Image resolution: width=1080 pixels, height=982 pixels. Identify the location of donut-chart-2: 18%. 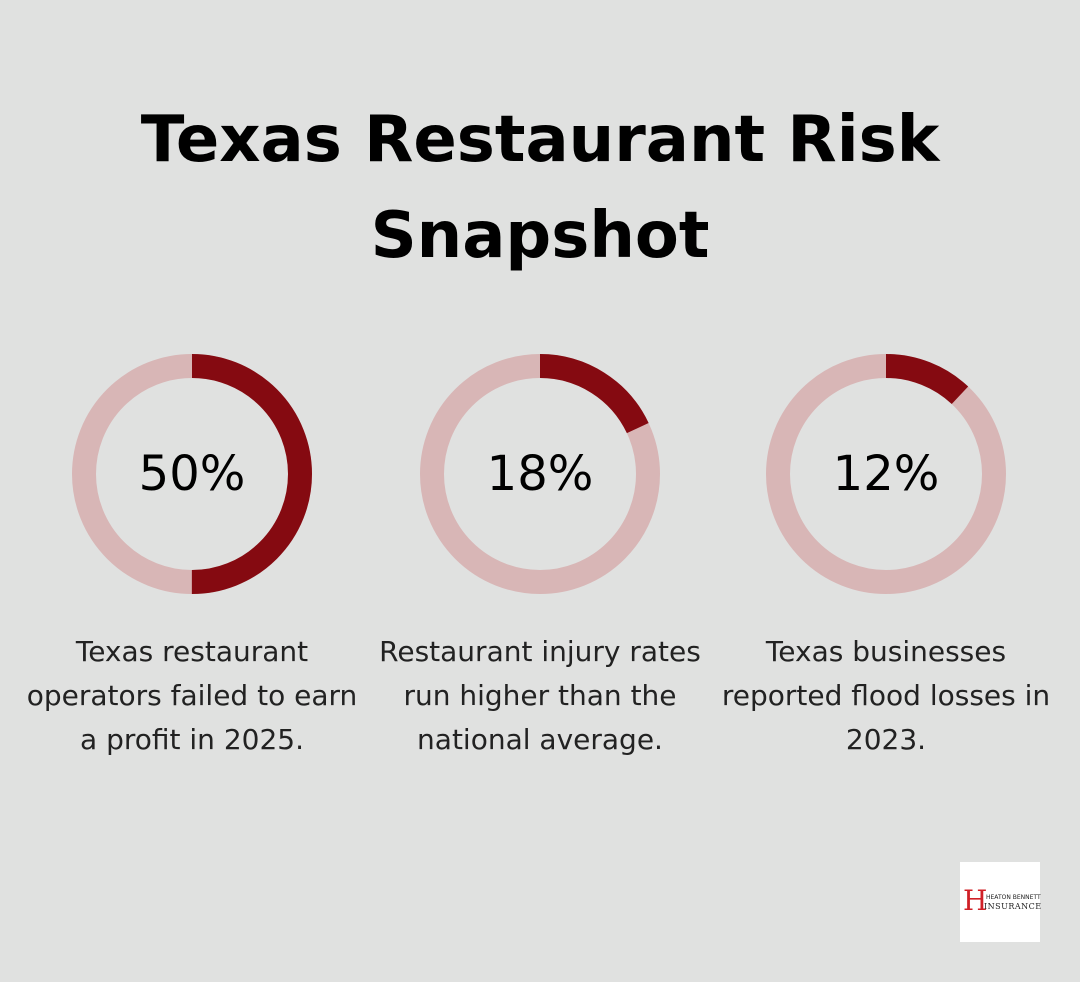
(540, 474).